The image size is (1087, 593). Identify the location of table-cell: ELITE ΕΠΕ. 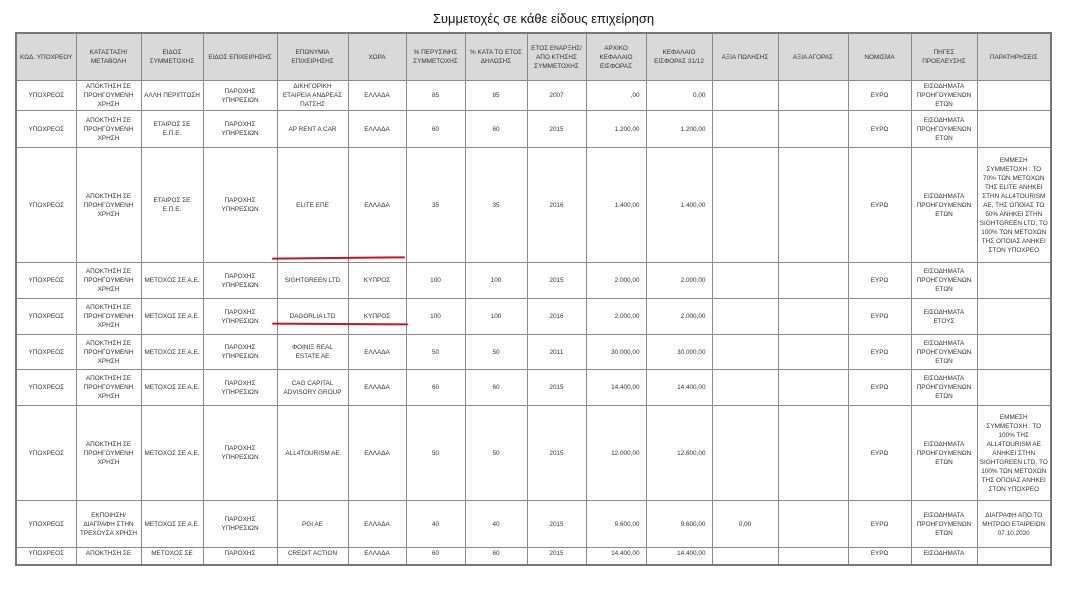
(312, 205).